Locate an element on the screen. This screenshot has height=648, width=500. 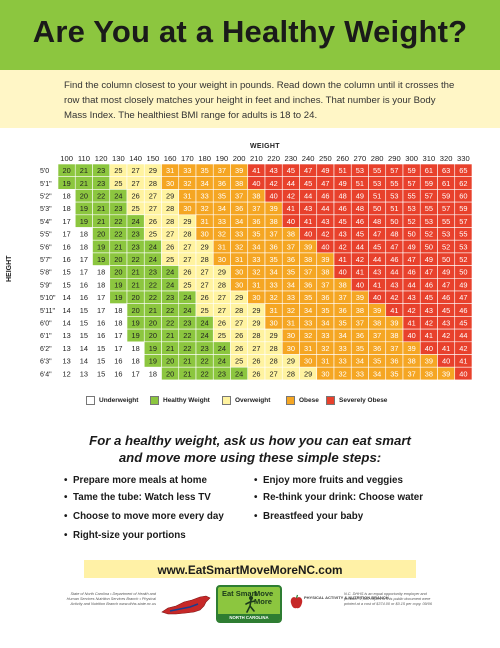
bmi-cell-value: 59 is located at coordinates (412, 170).